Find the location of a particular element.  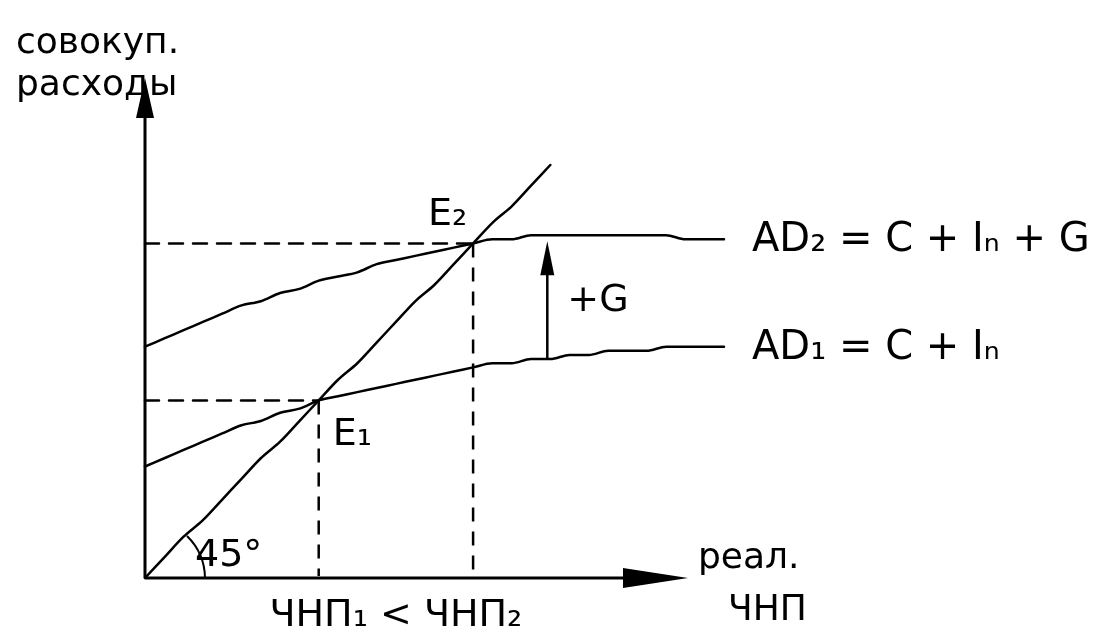

annotation: 45° is located at coordinates (229, 553).